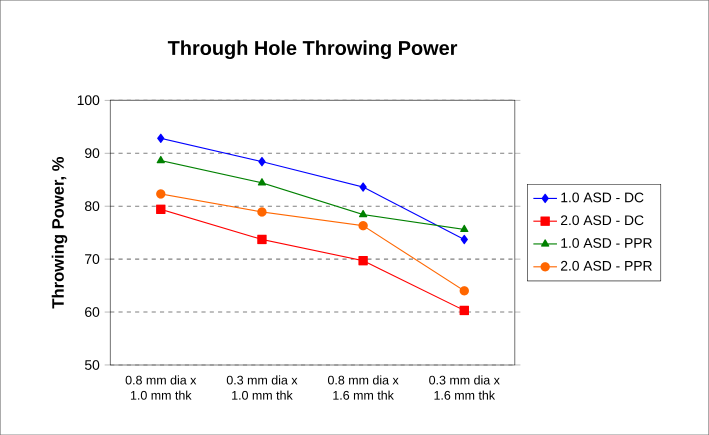 The height and width of the screenshot is (435, 709). What do you see at coordinates (606, 243) in the screenshot?
I see `legend-label: 1.0 ASD - PPR` at bounding box center [606, 243].